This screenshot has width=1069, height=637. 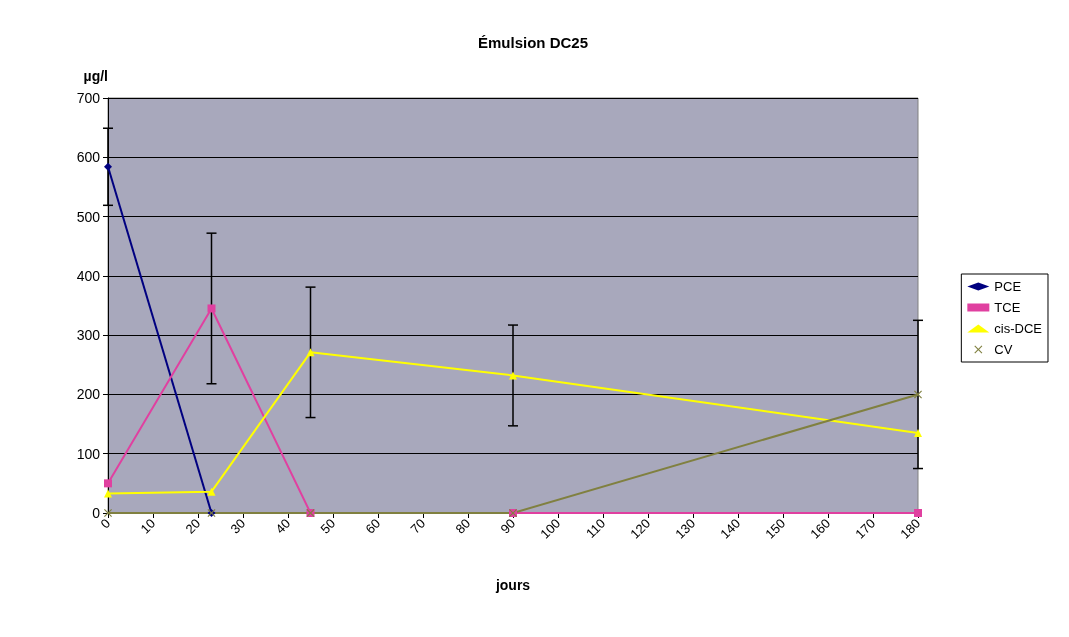 I want to click on x-tick-label: 20, so click(x=193, y=526).